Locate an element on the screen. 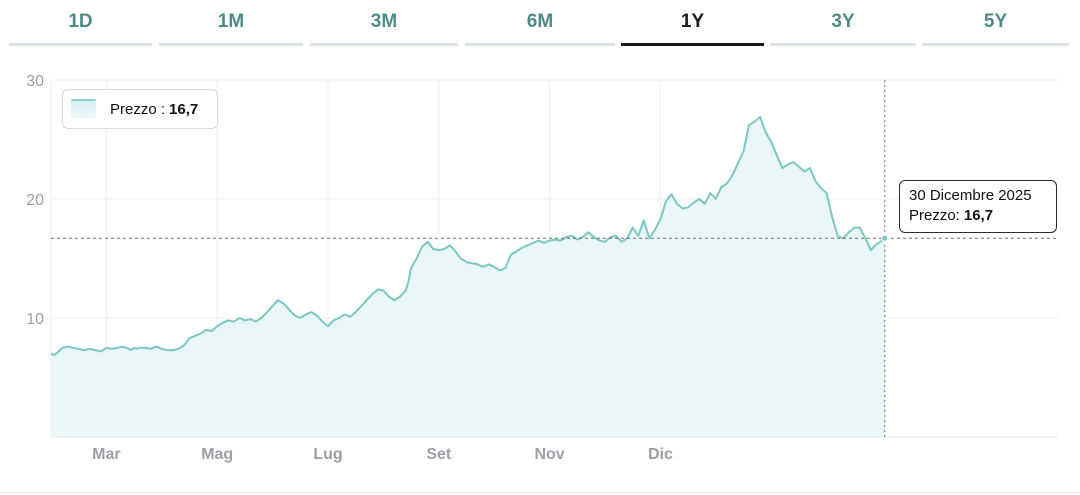 The height and width of the screenshot is (495, 1080). x-tick-label: Mag is located at coordinates (217, 454).